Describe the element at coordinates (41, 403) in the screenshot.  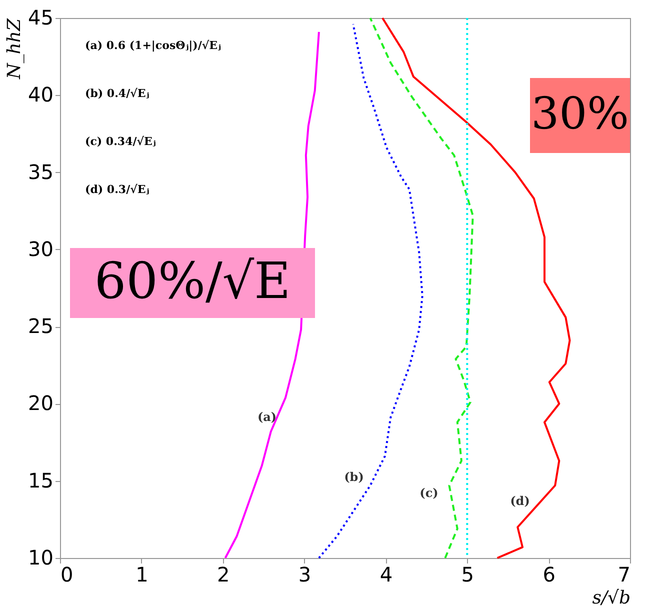
I see `y-tick-label: 20` at that location.